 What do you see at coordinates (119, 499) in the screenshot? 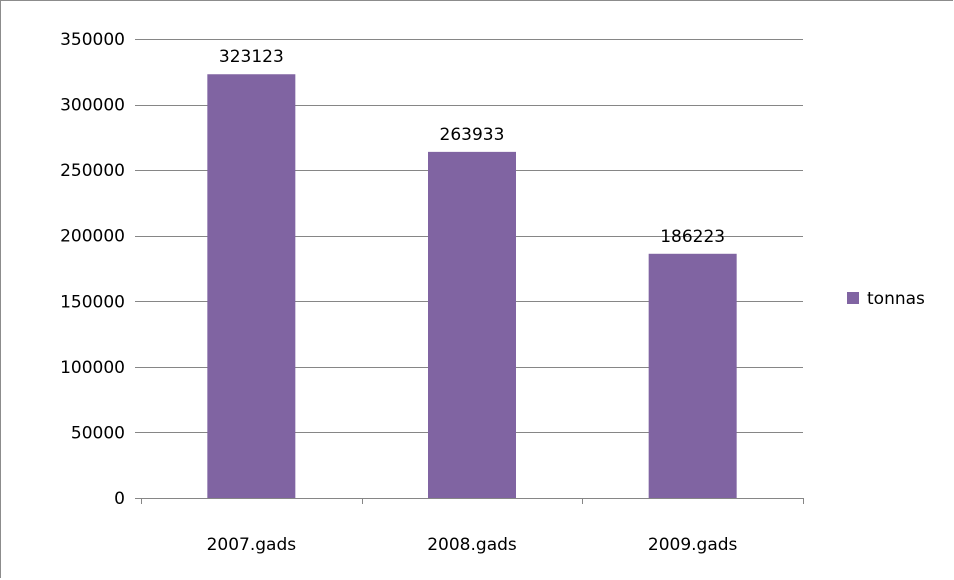
I see `y-tick-label: 0` at bounding box center [119, 499].